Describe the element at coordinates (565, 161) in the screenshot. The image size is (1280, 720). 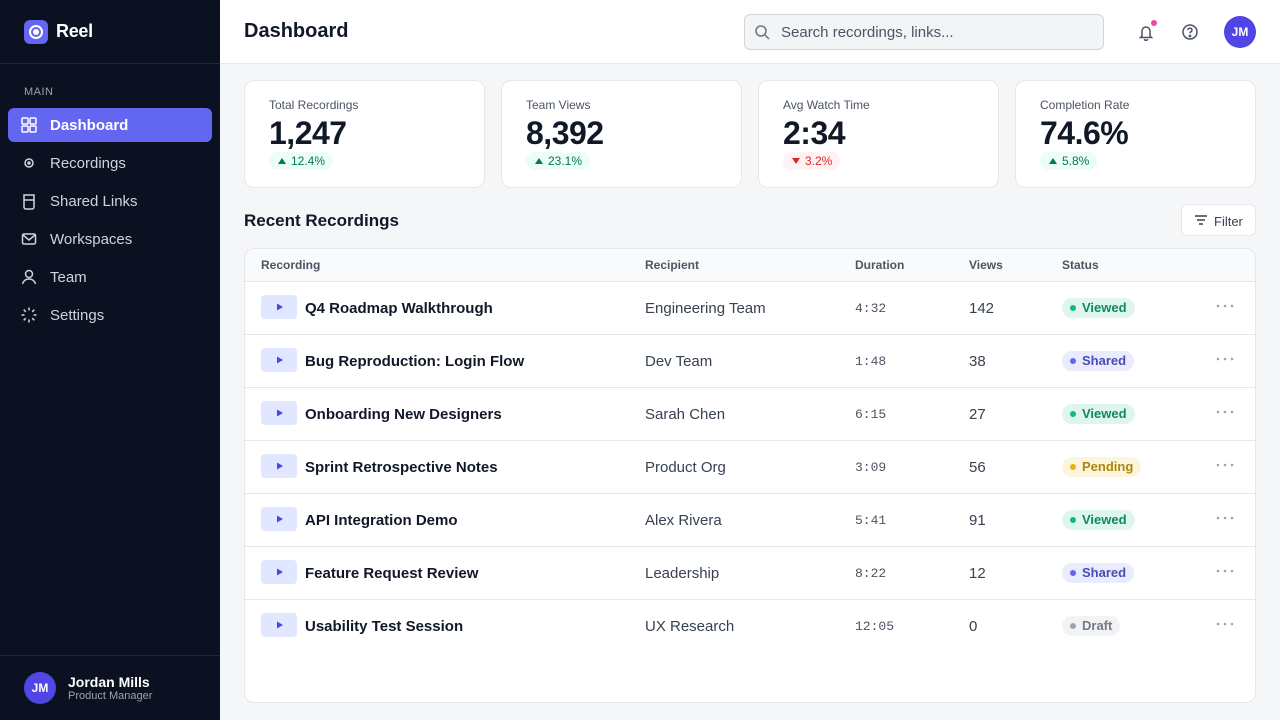
I see `stat-change-text: 23.1%` at that location.